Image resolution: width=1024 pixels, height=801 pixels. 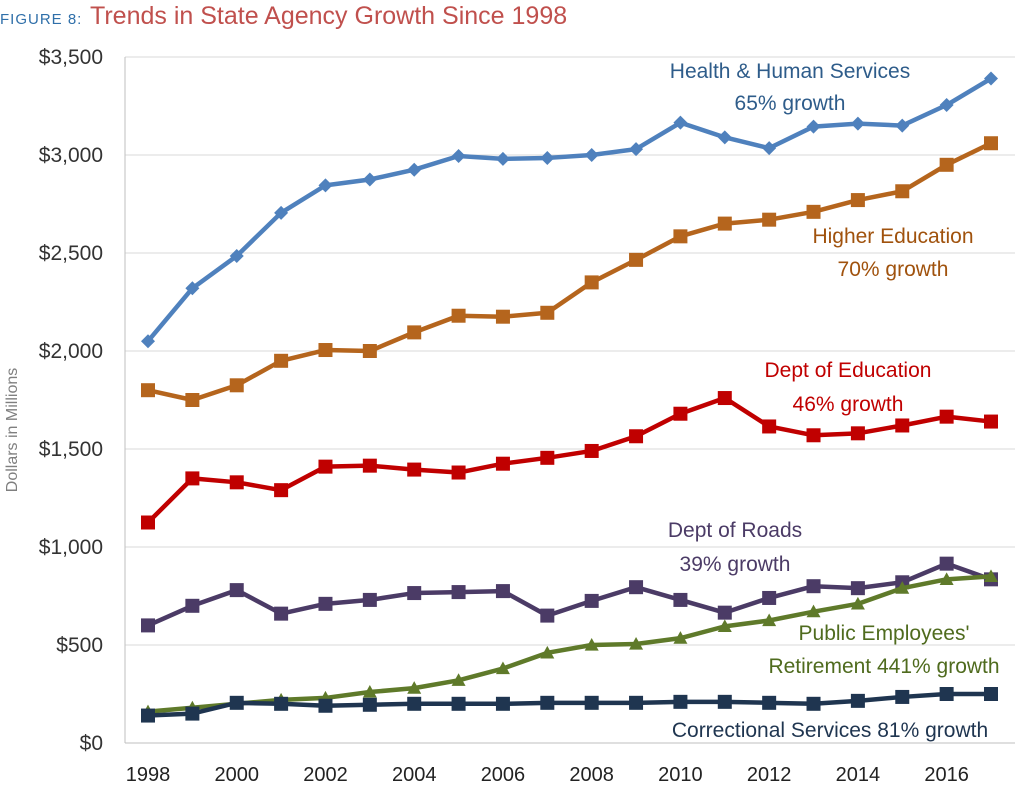 I want to click on y-tick-label: $2,500, so click(x=71, y=253).